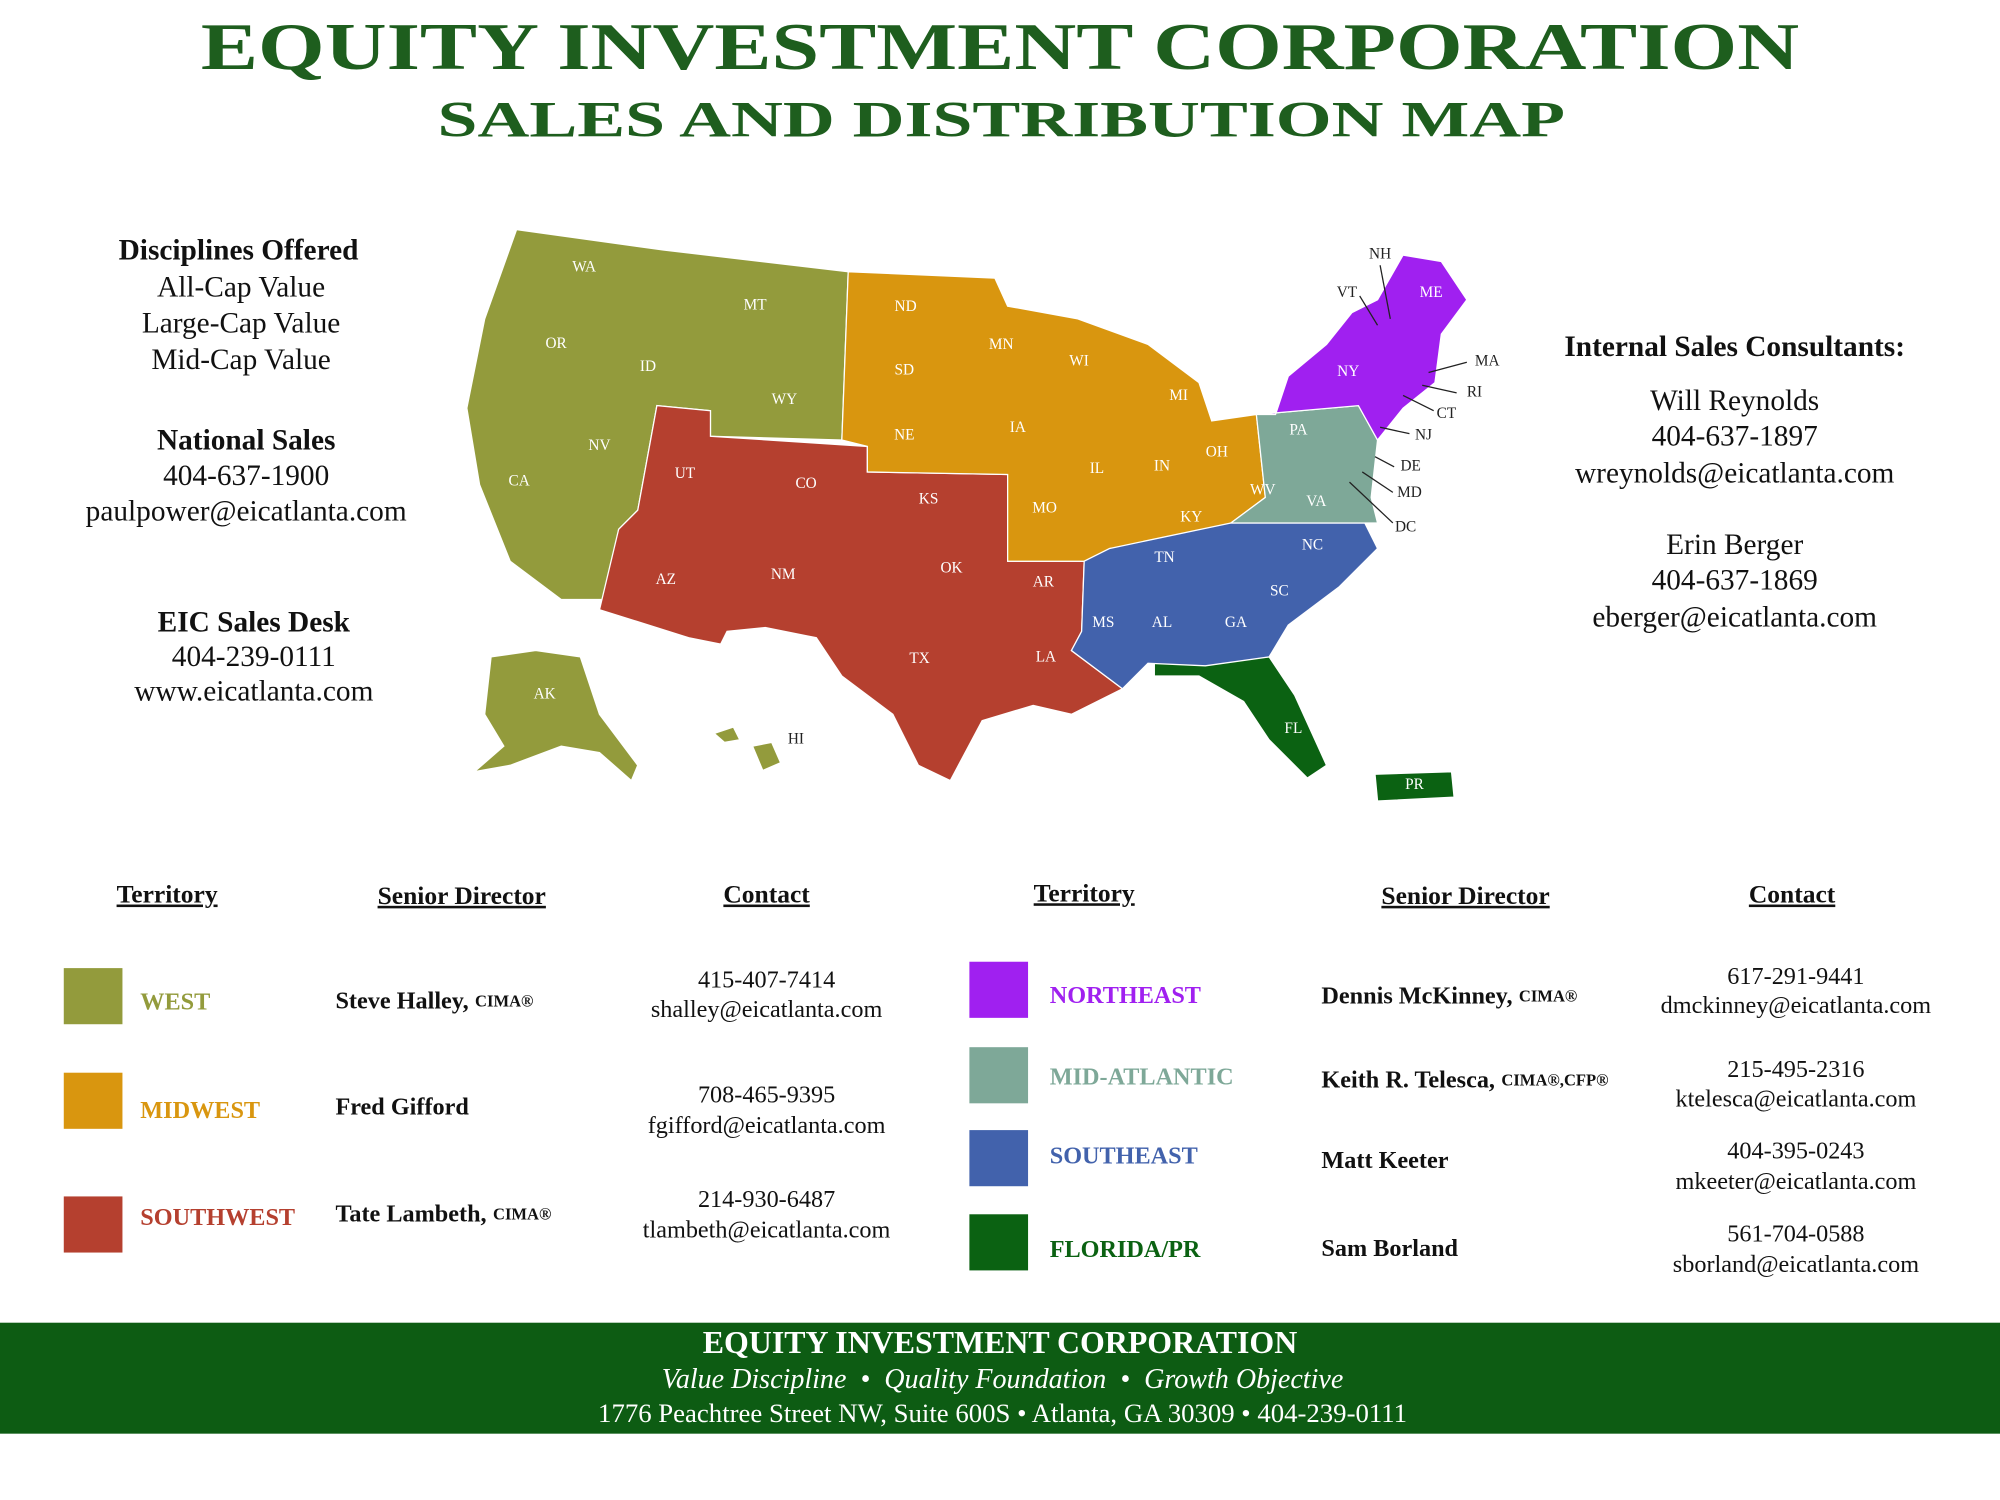 This screenshot has height=1500, width=2000. Describe the element at coordinates (951, 567) in the screenshot. I see `state-label: OK` at that location.